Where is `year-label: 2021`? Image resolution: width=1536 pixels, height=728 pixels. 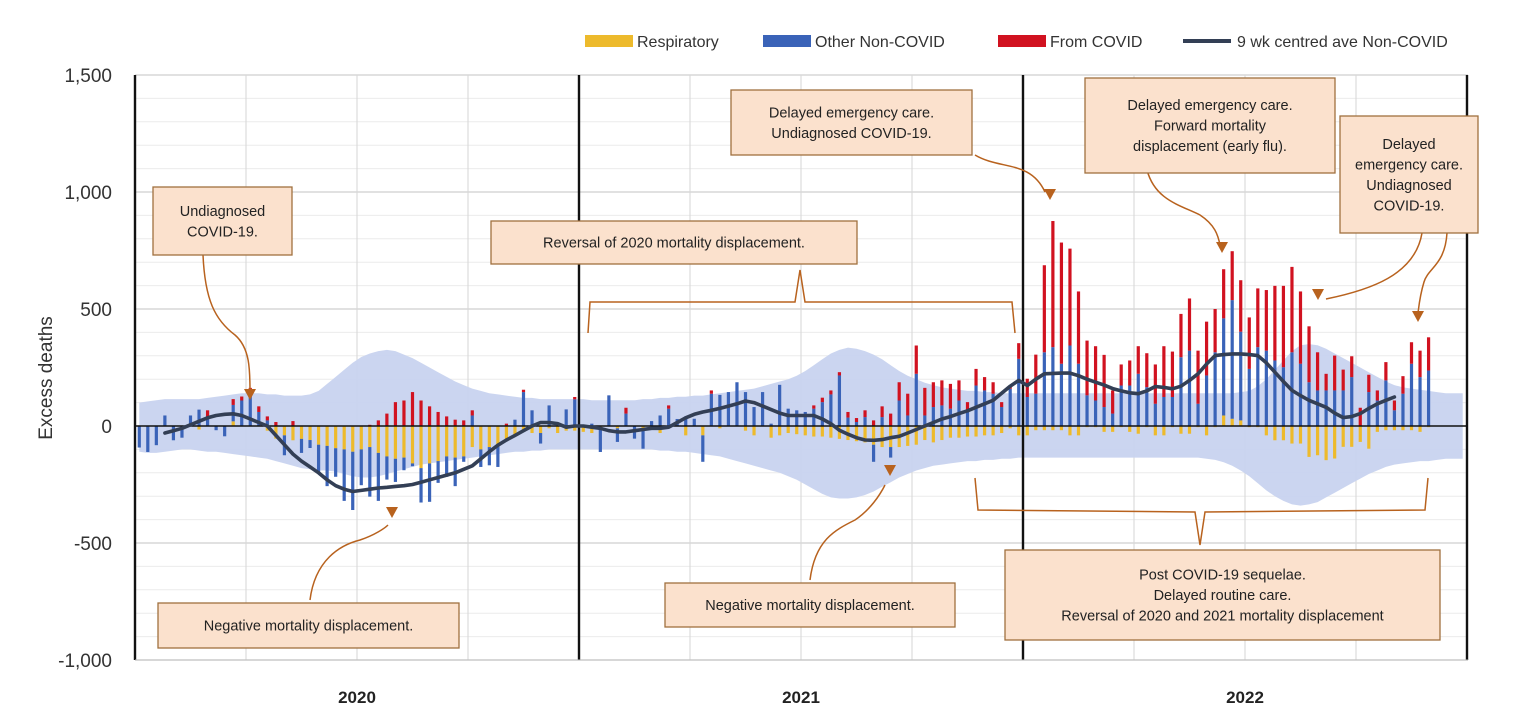 year-label: 2021 is located at coordinates (801, 697).